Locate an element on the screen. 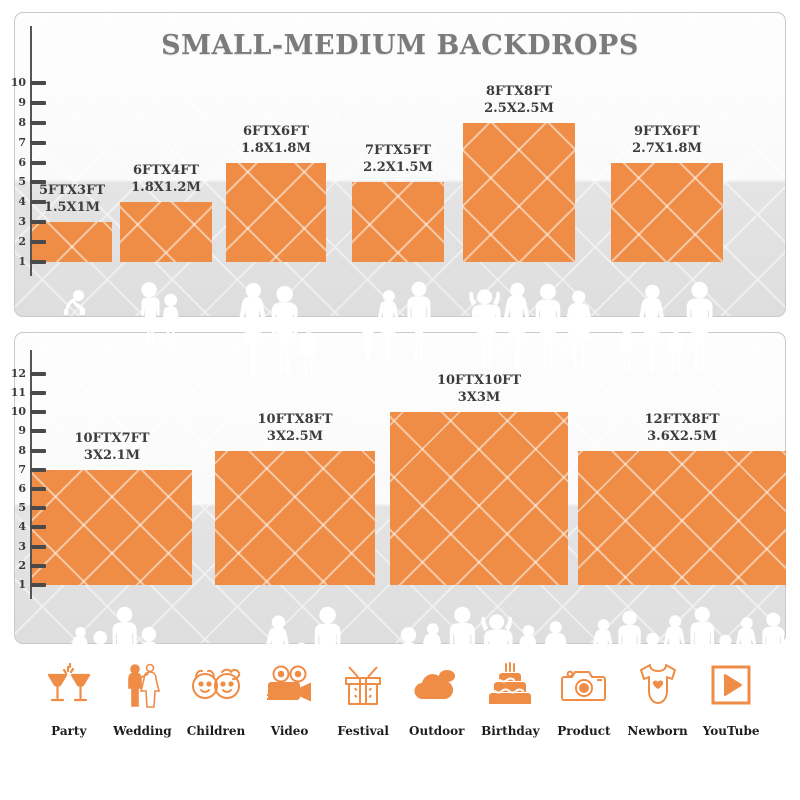 This screenshot has height=800, width=800. wedding-couple-icon is located at coordinates (142, 685).